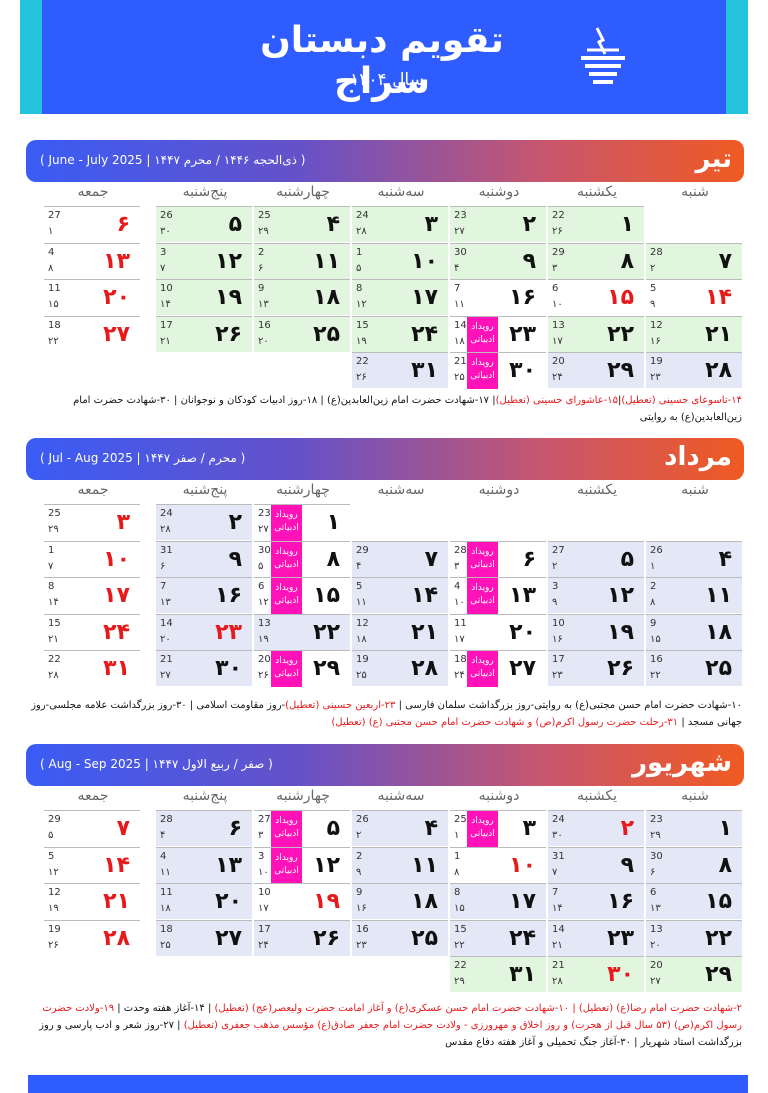 Image resolution: width=768 pixels, height=1093 pixels. I want to click on day-cell: ۳۱ 22 ۲۸, so click(92, 668).